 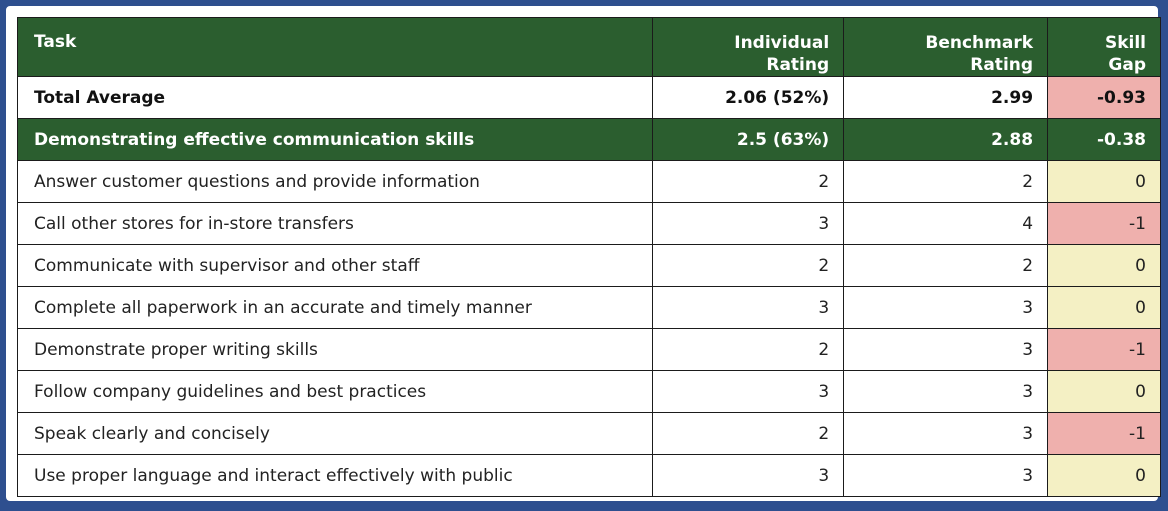 I want to click on header-individual-rating: Individual Rating, so click(x=748, y=47).